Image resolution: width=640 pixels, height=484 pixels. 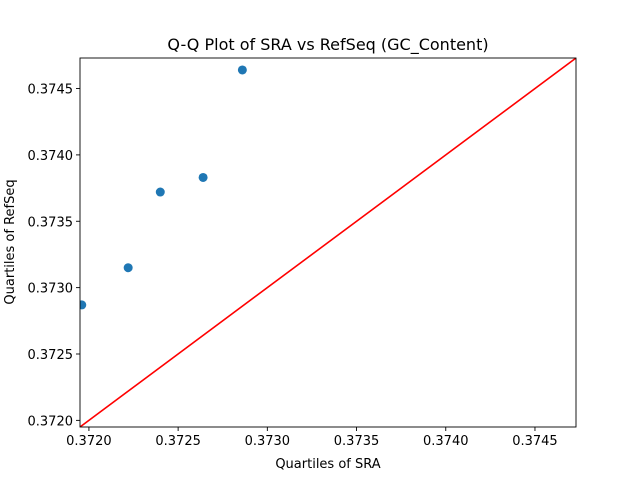 What do you see at coordinates (89, 441) in the screenshot?
I see `x-tick-label-1: 0.3720` at bounding box center [89, 441].